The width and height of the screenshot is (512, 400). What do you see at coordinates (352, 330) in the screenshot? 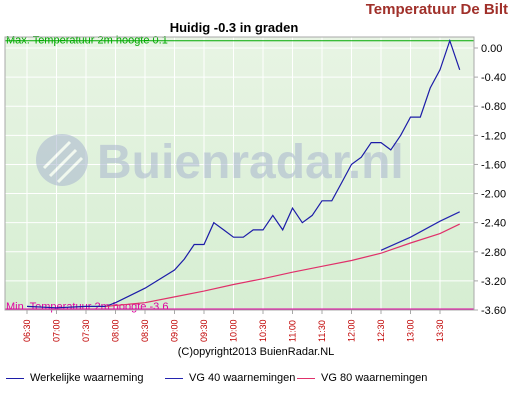
I see `x-tick-label: 12:00` at bounding box center [352, 330].